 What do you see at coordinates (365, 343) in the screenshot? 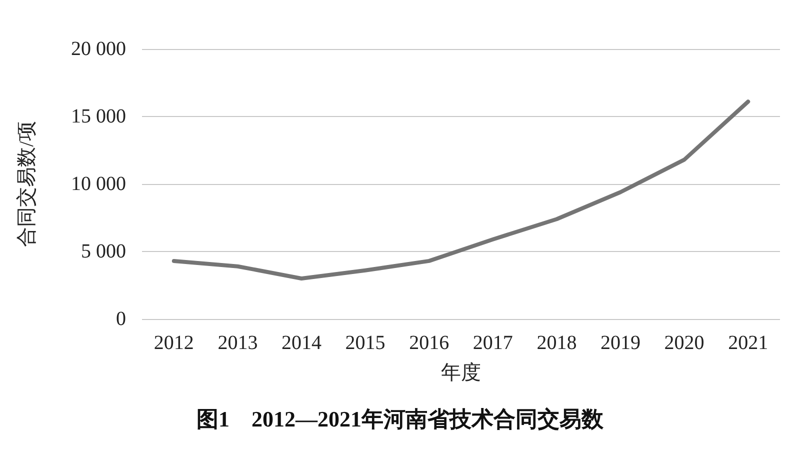
I see `x-tick-label: 2015` at bounding box center [365, 343].